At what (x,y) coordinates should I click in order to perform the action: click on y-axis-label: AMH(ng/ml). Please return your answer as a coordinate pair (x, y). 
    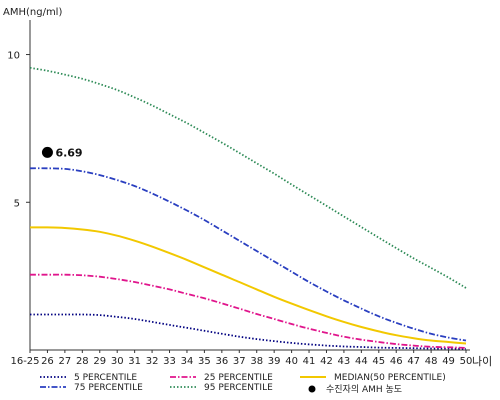
    Looking at the image, I should click on (32, 12).